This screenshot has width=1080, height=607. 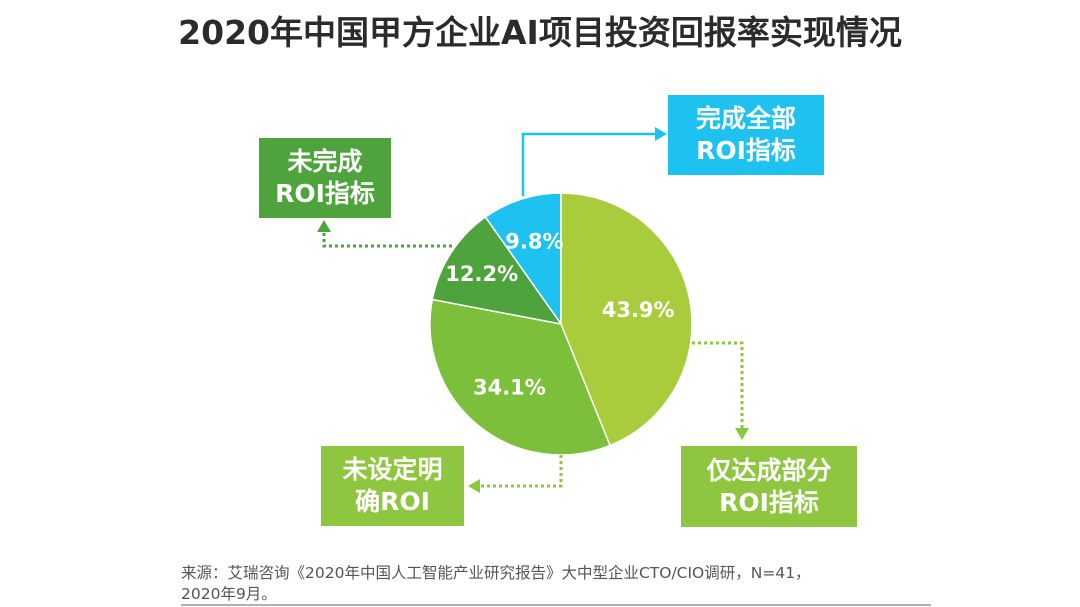 I want to click on slice-incomplete, so click(x=497, y=271).